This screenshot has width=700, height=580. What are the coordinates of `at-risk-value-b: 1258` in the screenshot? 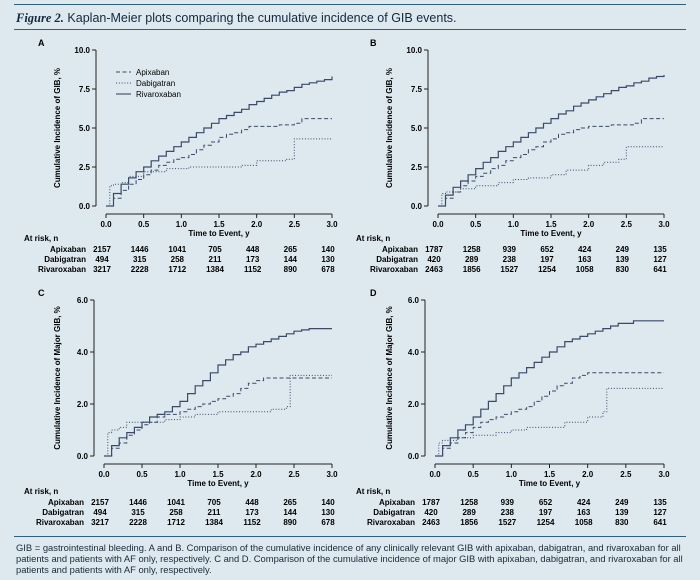 It's located at (472, 249).